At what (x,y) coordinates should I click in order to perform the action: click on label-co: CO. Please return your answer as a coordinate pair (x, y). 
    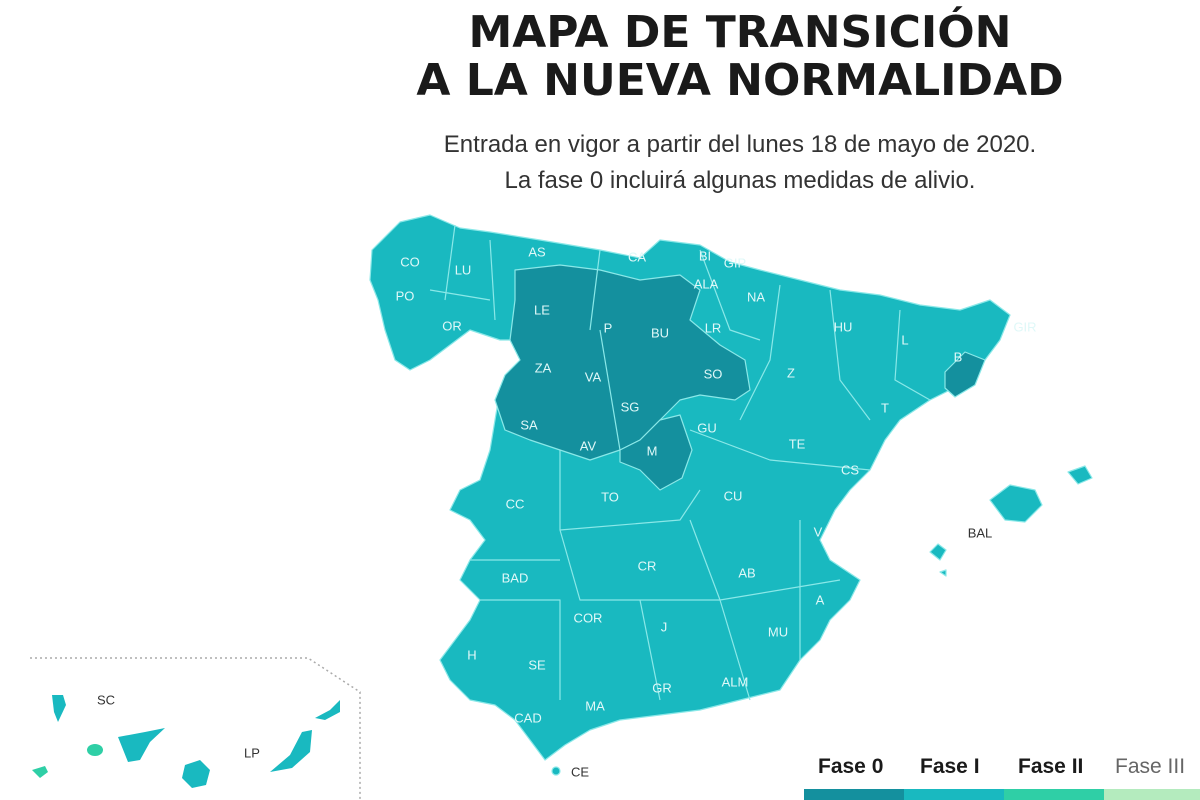
    Looking at the image, I should click on (410, 262).